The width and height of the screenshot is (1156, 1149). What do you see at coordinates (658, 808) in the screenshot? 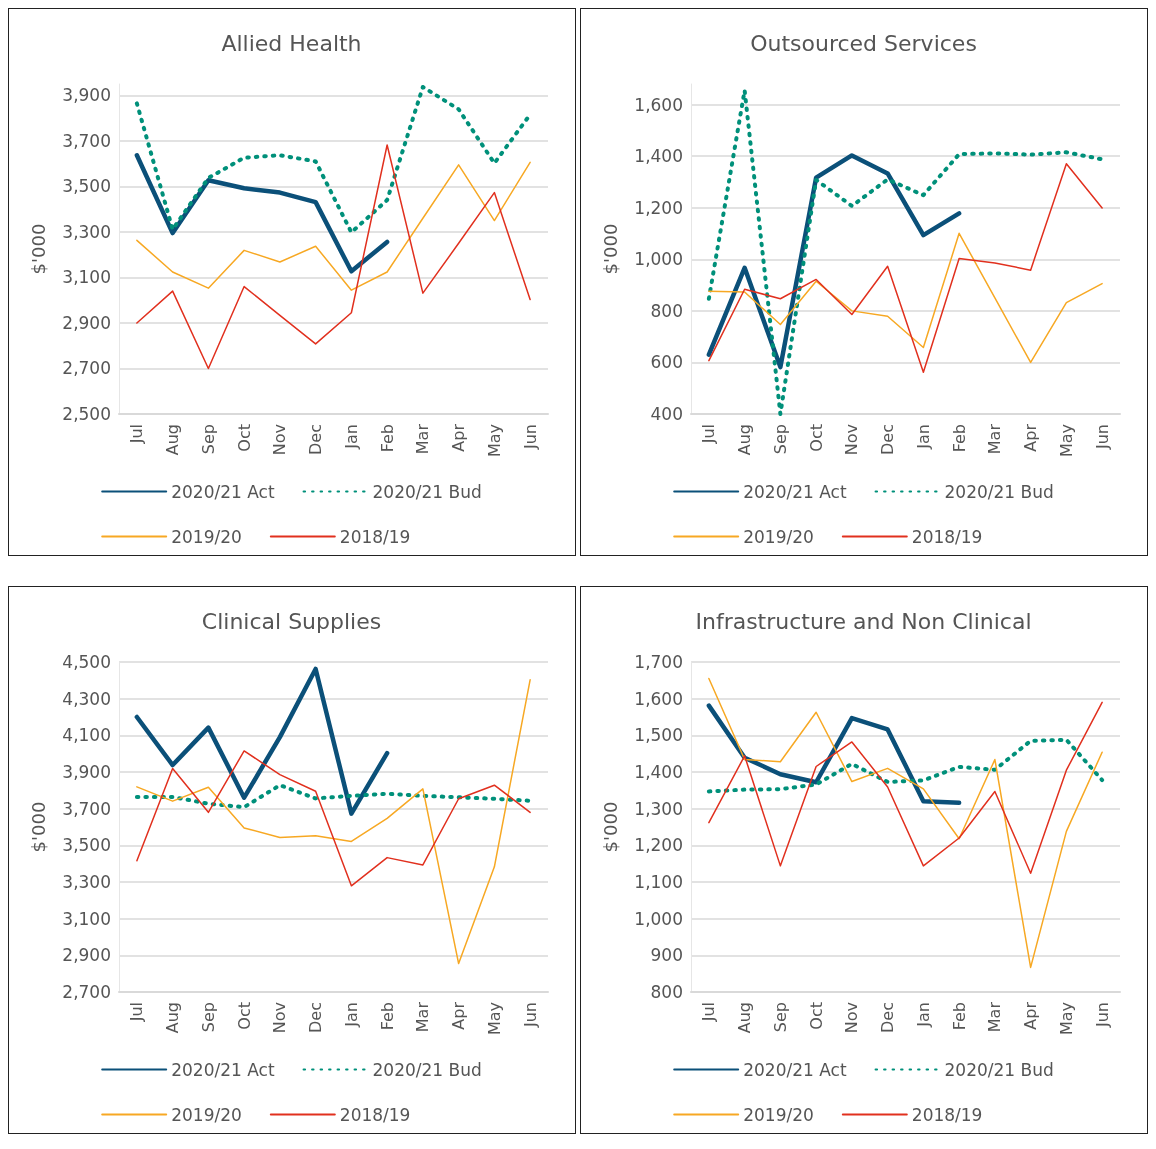
I see `y-tick-label: 1,300` at bounding box center [658, 808].